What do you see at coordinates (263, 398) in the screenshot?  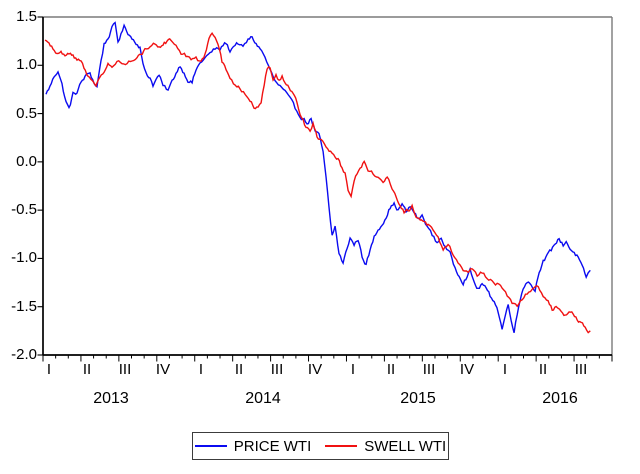 I see `x-year-label: 2014` at bounding box center [263, 398].